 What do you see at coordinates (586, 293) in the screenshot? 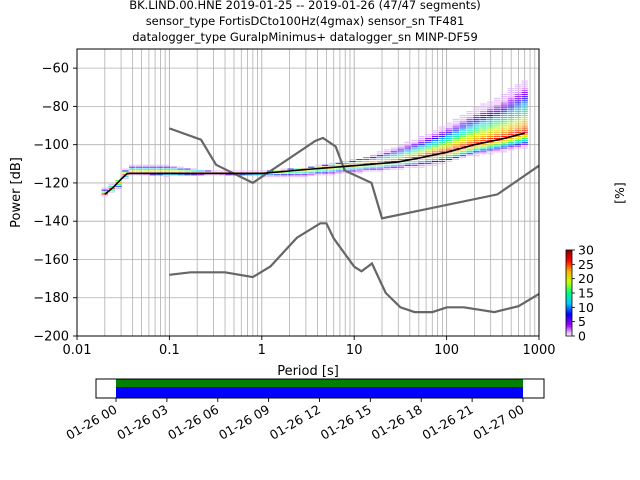
I see `colorbar-tick-label: 15` at bounding box center [586, 293].